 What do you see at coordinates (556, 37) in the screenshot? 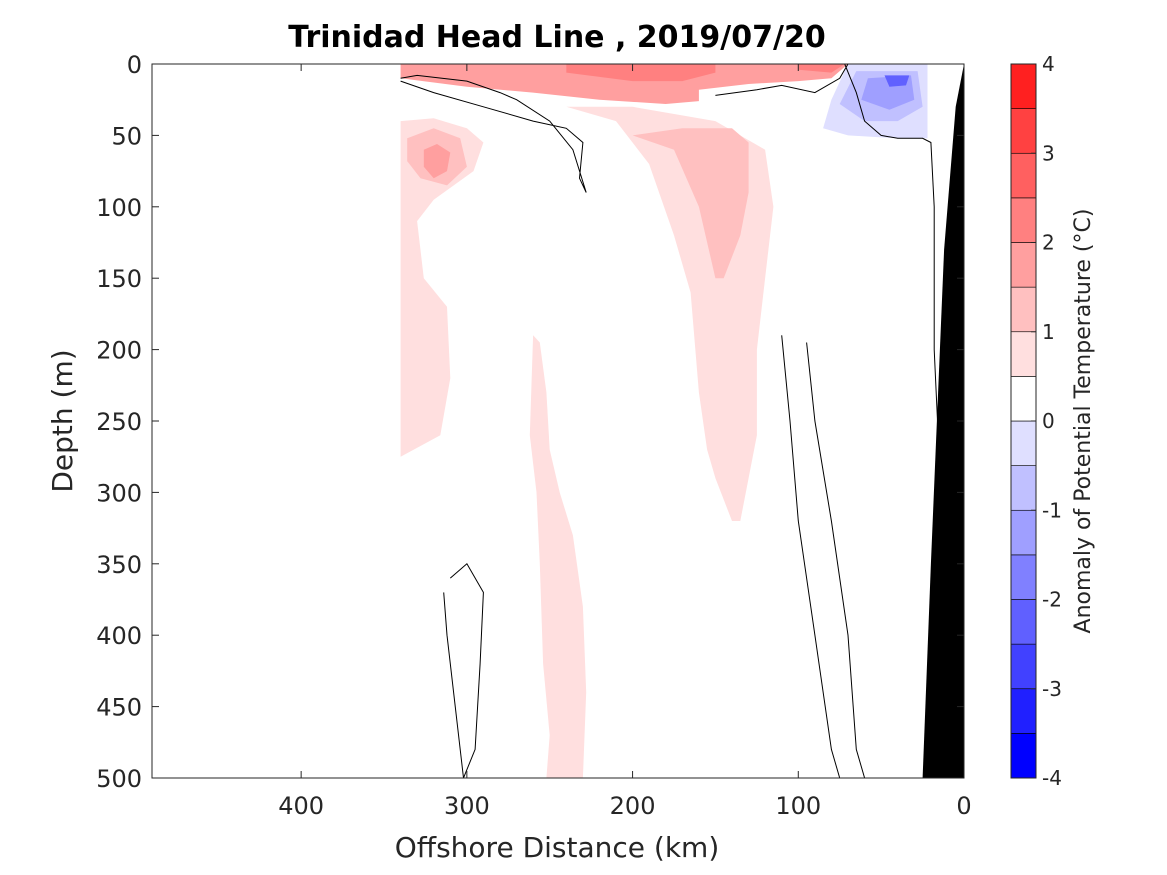
I see `chart-title: Trinidad Head Line , 2019/07/20` at bounding box center [556, 37].